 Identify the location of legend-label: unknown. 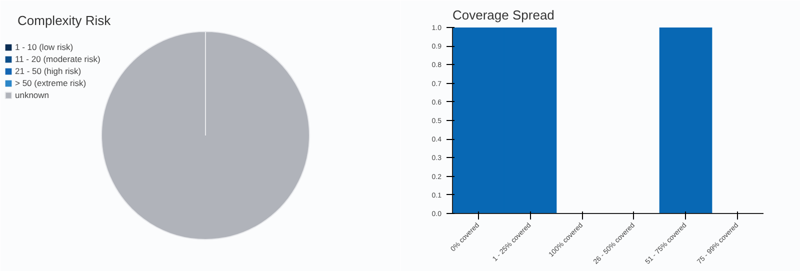
(32, 95).